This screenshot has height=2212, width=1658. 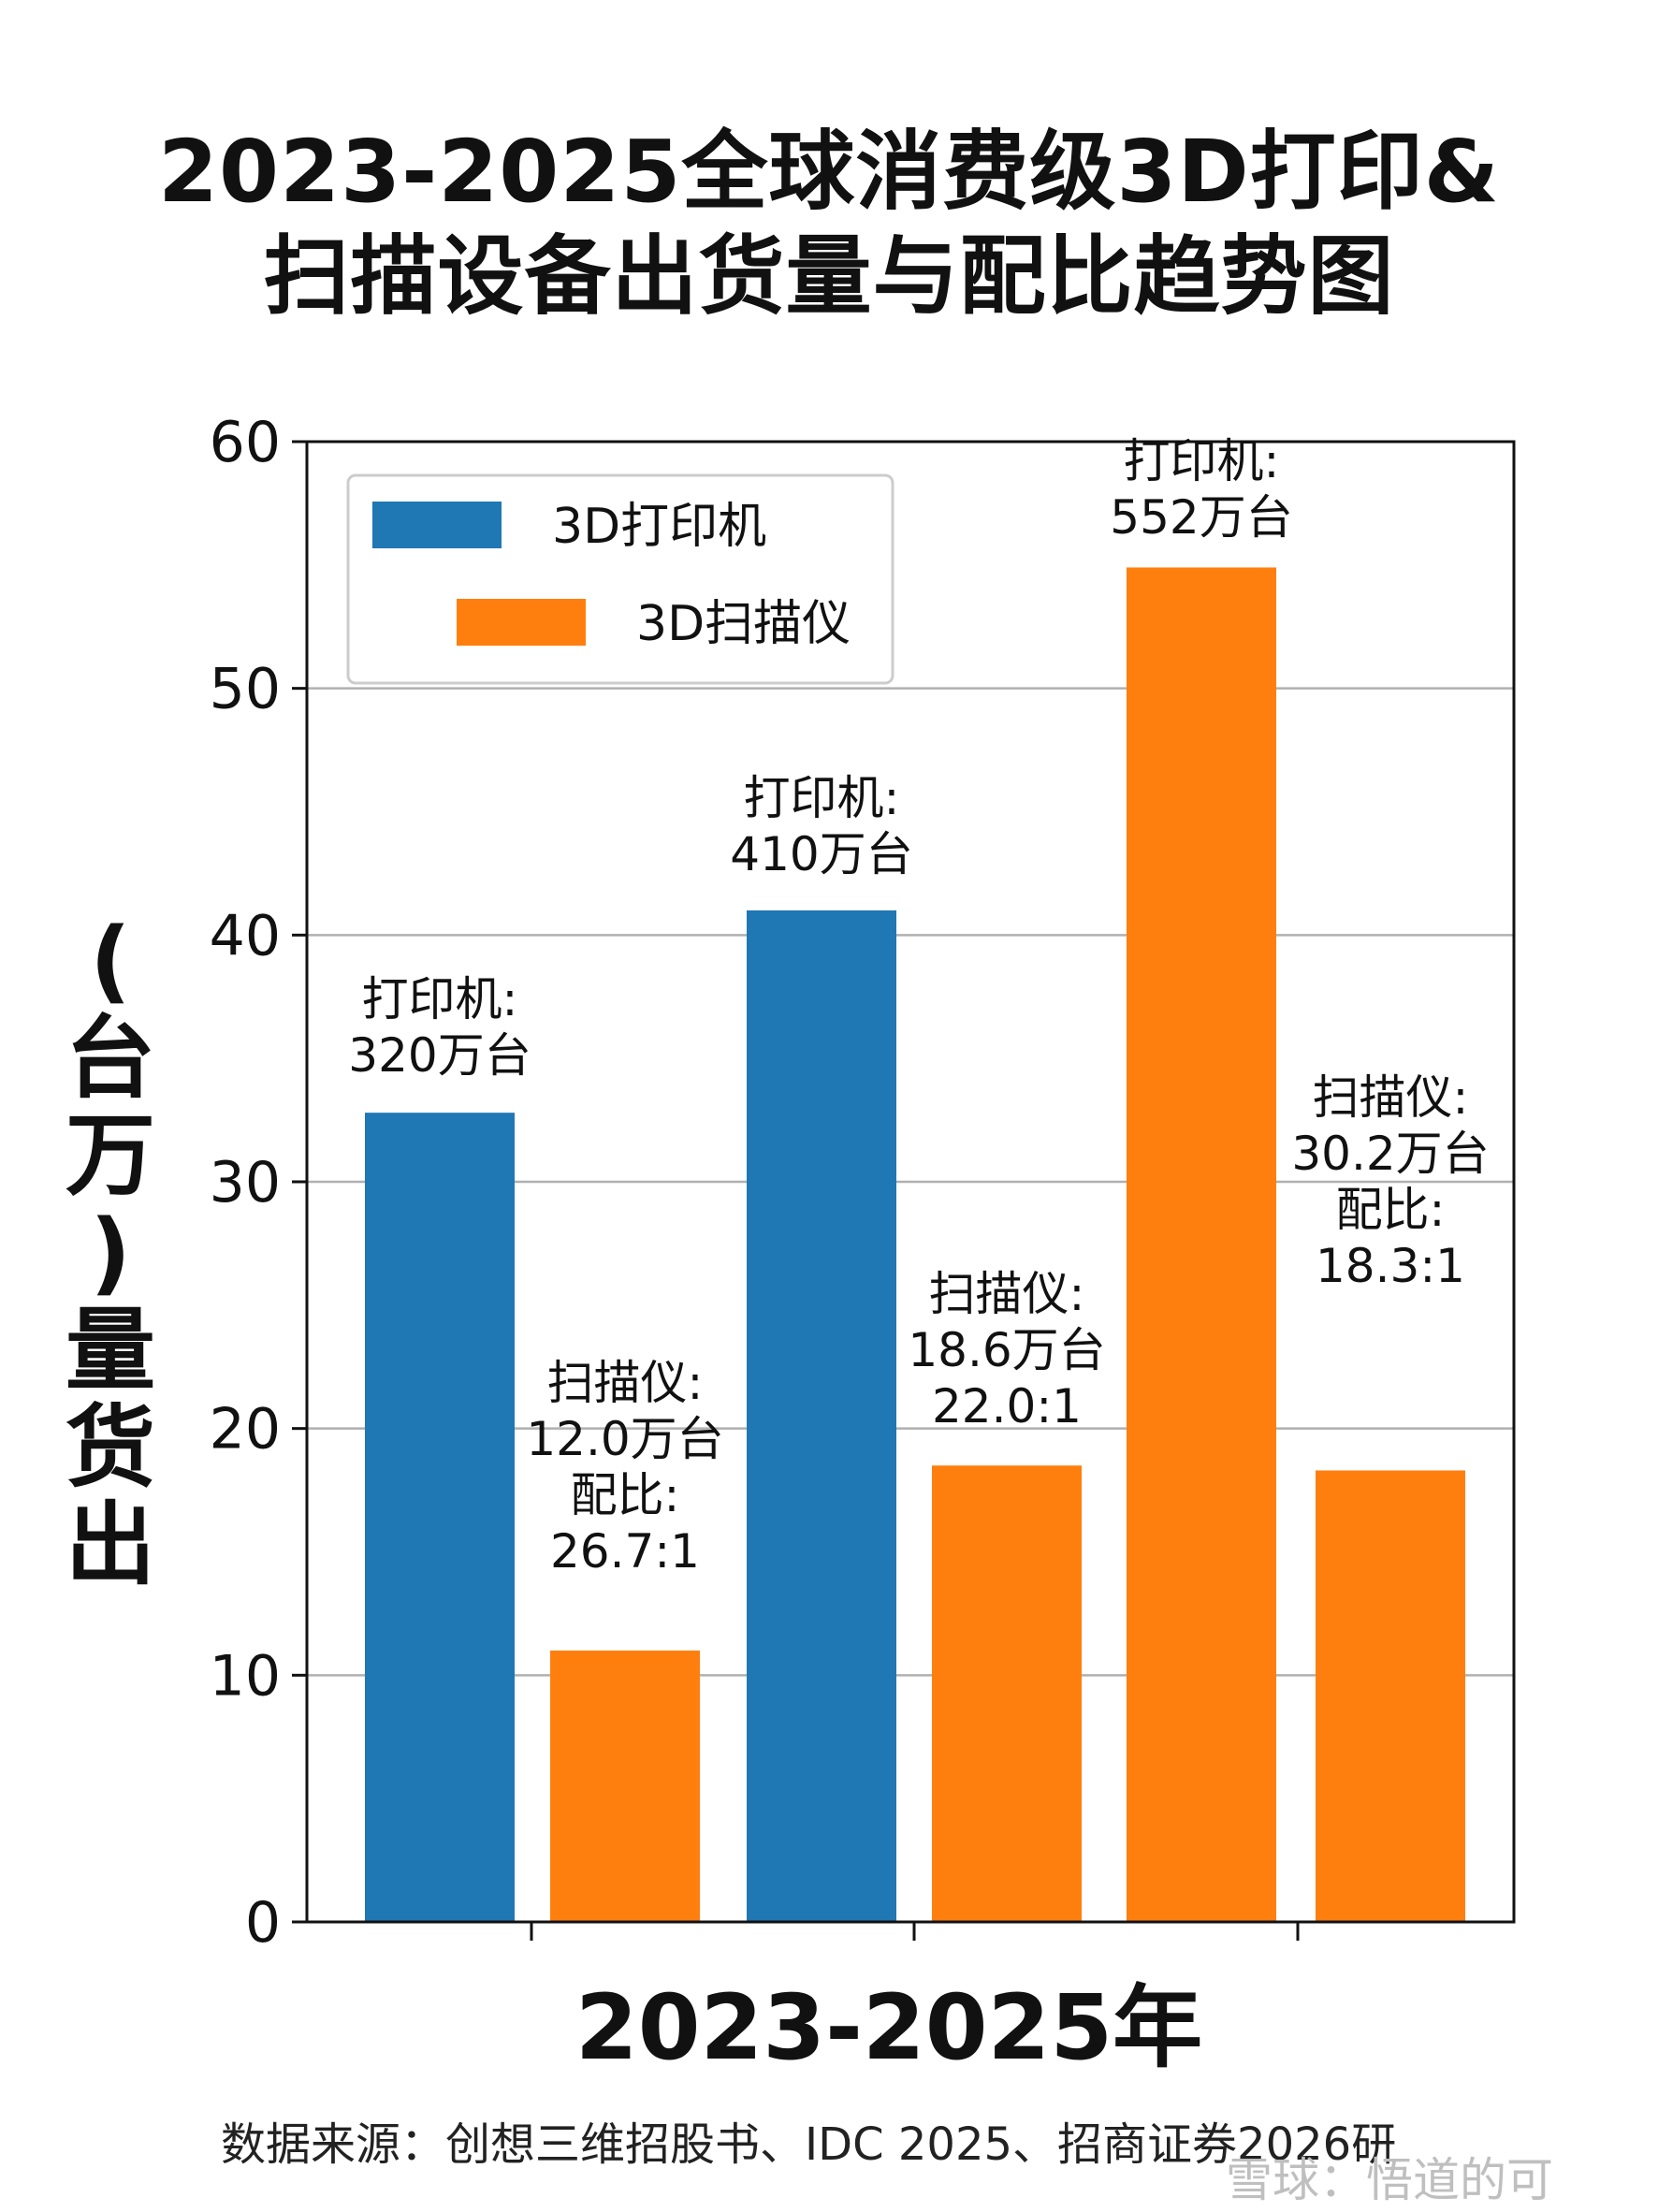 I want to click on data-label: 410万台, so click(x=821, y=854).